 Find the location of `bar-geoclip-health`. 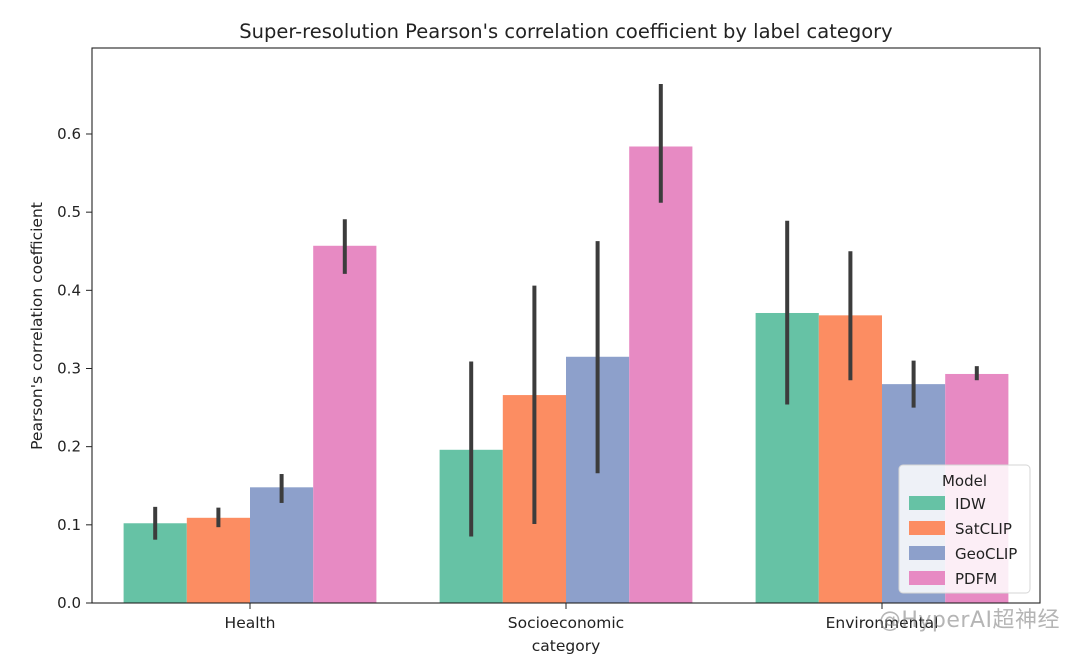

bar-geoclip-health is located at coordinates (282, 545).